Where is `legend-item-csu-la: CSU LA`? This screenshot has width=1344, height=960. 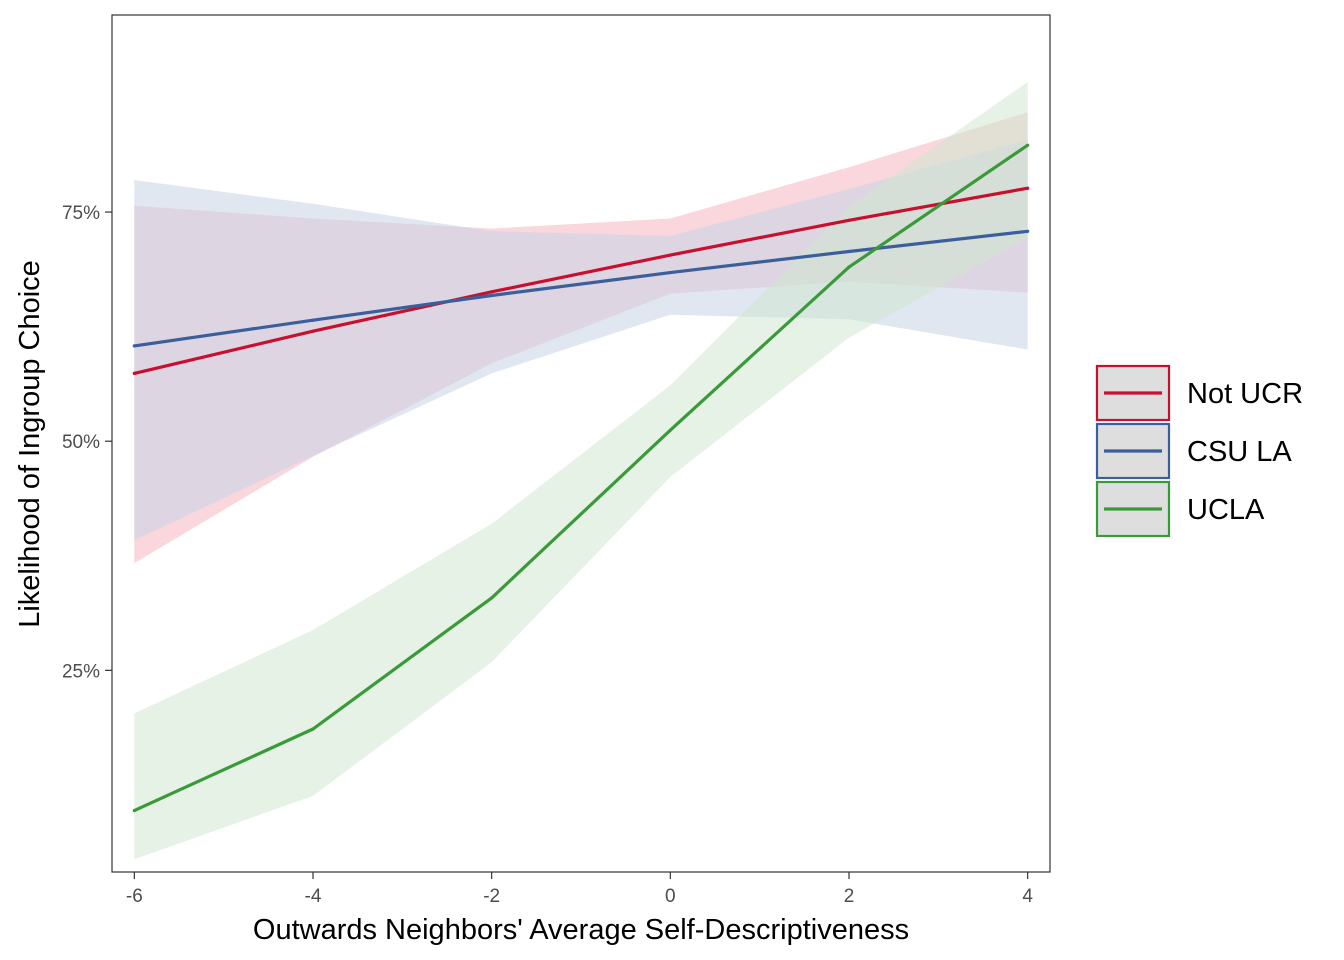
legend-item-csu-la: CSU LA is located at coordinates (1193, 451).